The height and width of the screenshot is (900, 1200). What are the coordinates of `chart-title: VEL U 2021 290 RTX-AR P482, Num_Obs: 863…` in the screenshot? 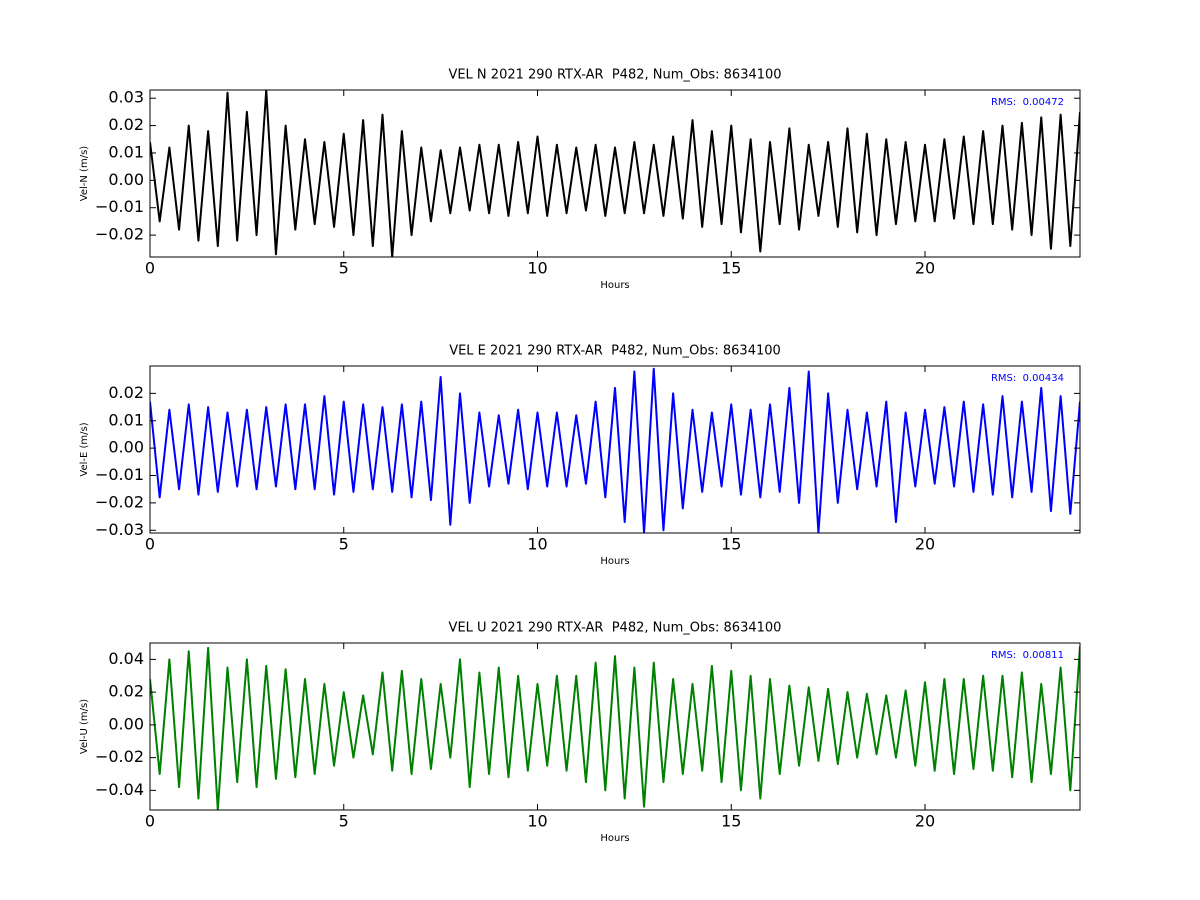 It's located at (615, 628).